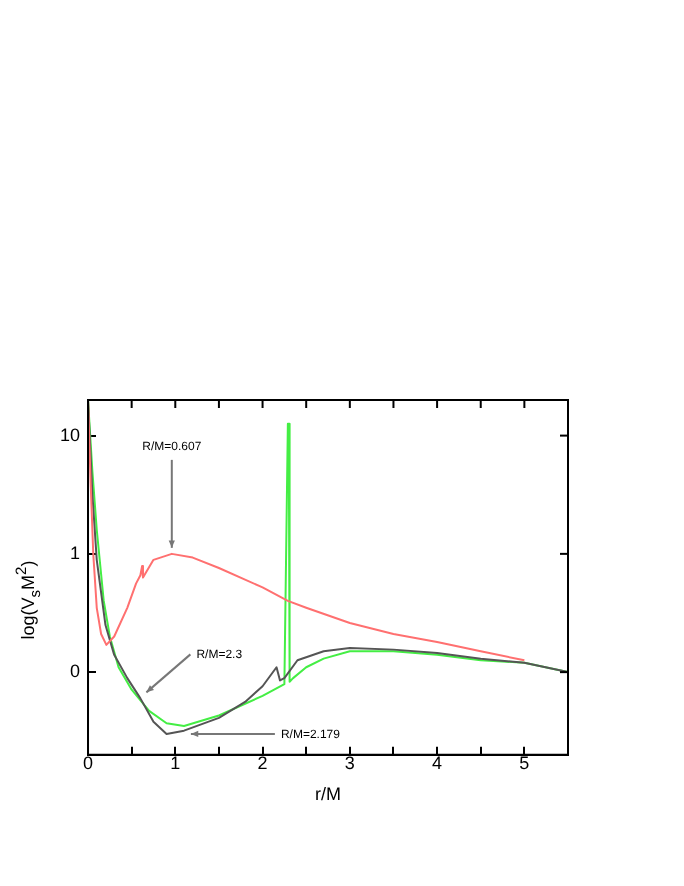 The height and width of the screenshot is (886, 684). Describe the element at coordinates (349, 762) in the screenshot. I see `x-tick-label: 3` at that location.